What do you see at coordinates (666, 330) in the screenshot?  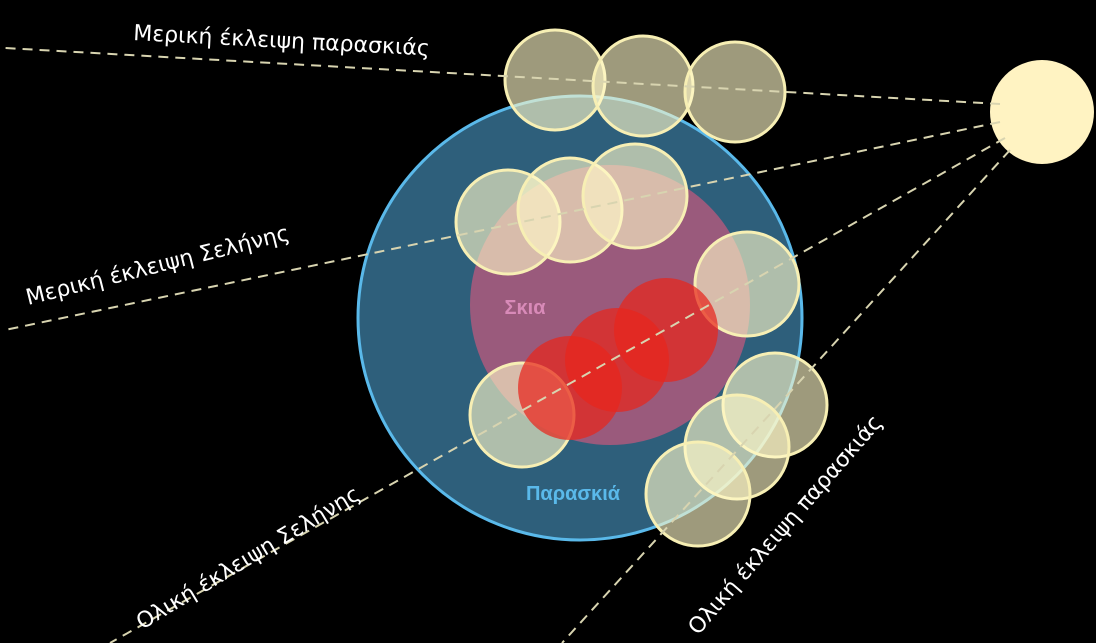 I see `eclipsed-moon` at bounding box center [666, 330].